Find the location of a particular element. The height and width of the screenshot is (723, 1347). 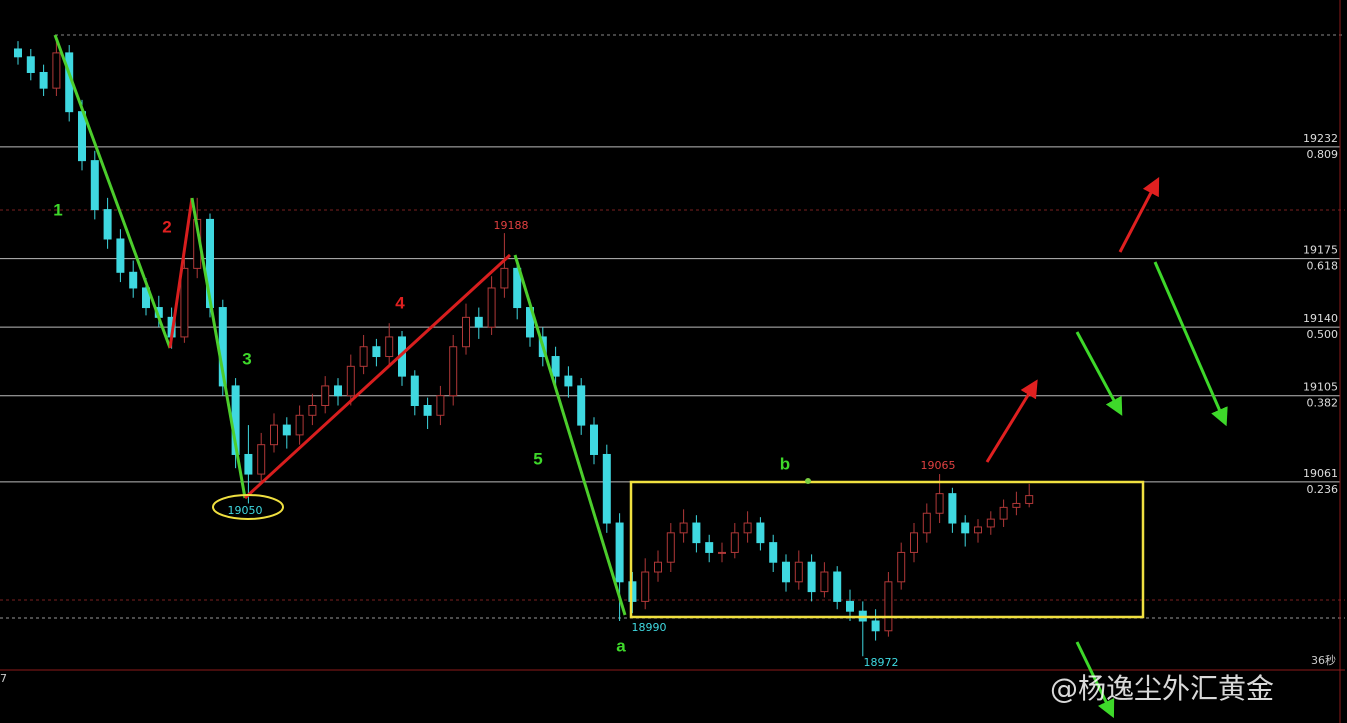

level-price: 19061 is located at coordinates (1320, 473).